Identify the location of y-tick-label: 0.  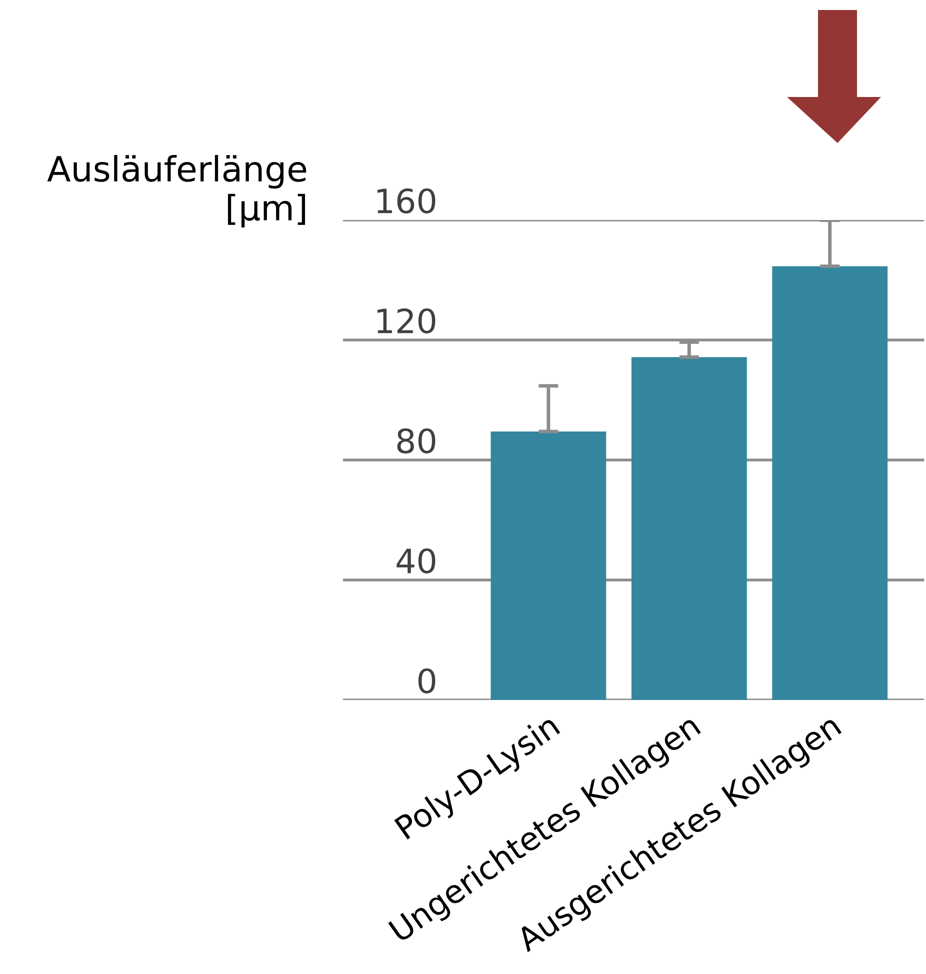
(427, 681).